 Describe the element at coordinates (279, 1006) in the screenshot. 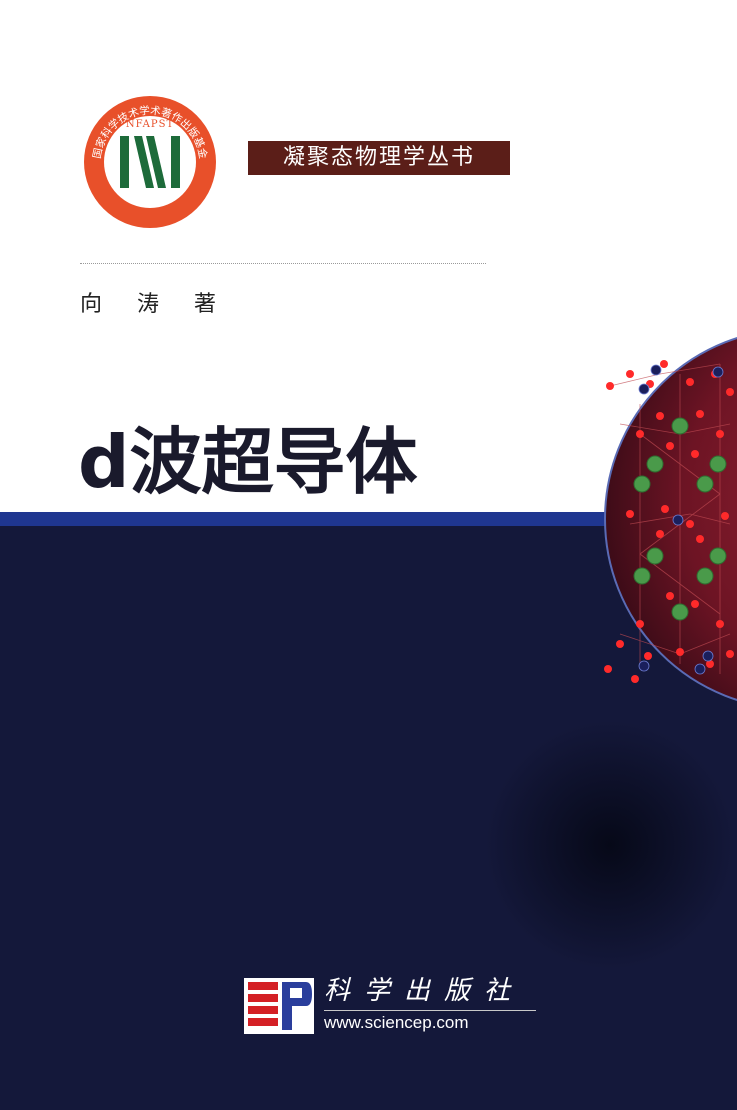

I see `sp-publisher-logo-icon` at that location.